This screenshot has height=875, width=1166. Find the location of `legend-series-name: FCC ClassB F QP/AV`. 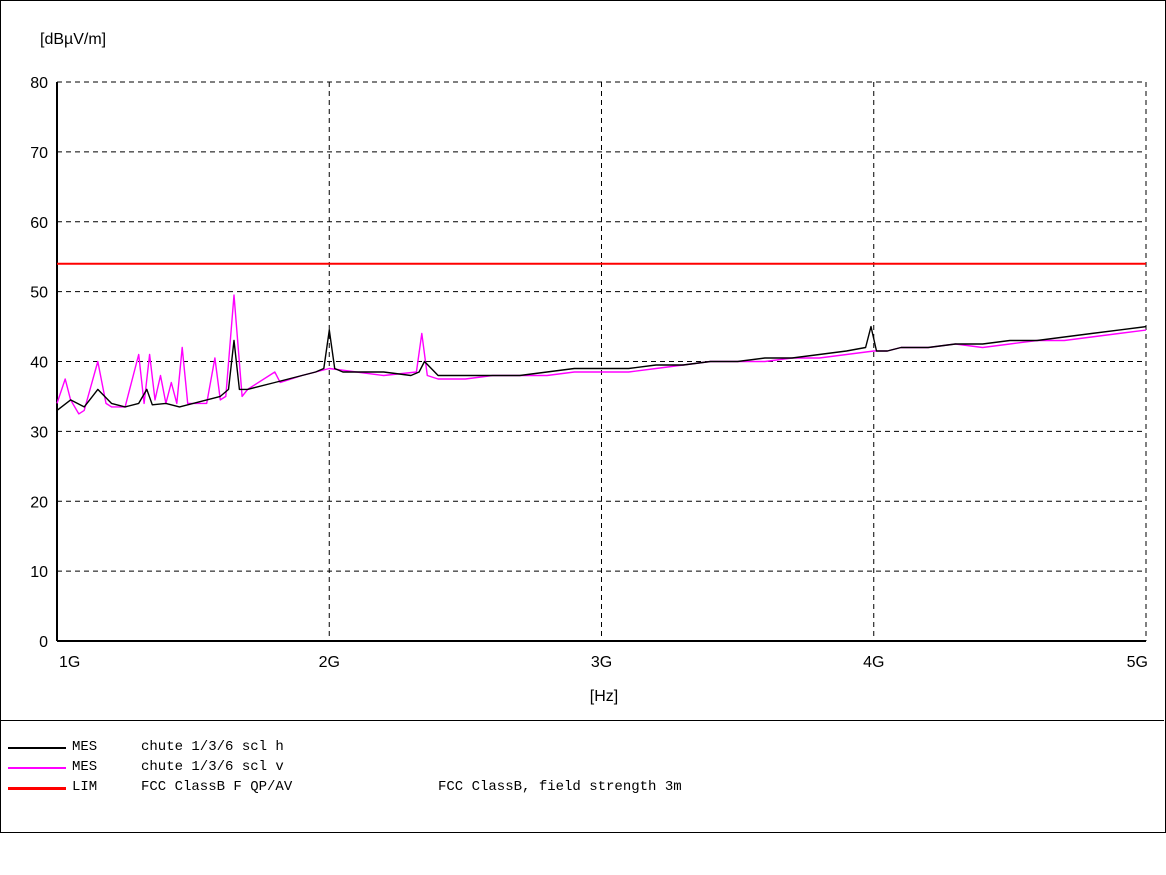

legend-series-name: FCC ClassB F QP/AV is located at coordinates (217, 787).